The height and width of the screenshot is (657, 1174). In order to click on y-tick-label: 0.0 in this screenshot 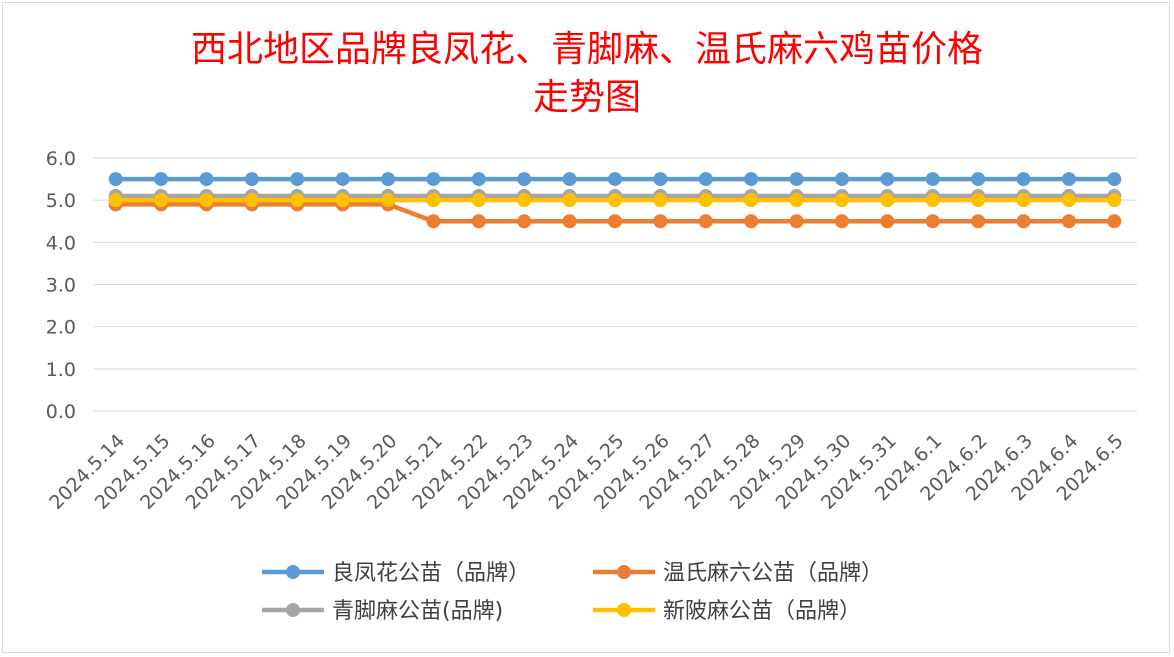, I will do `click(61, 412)`.